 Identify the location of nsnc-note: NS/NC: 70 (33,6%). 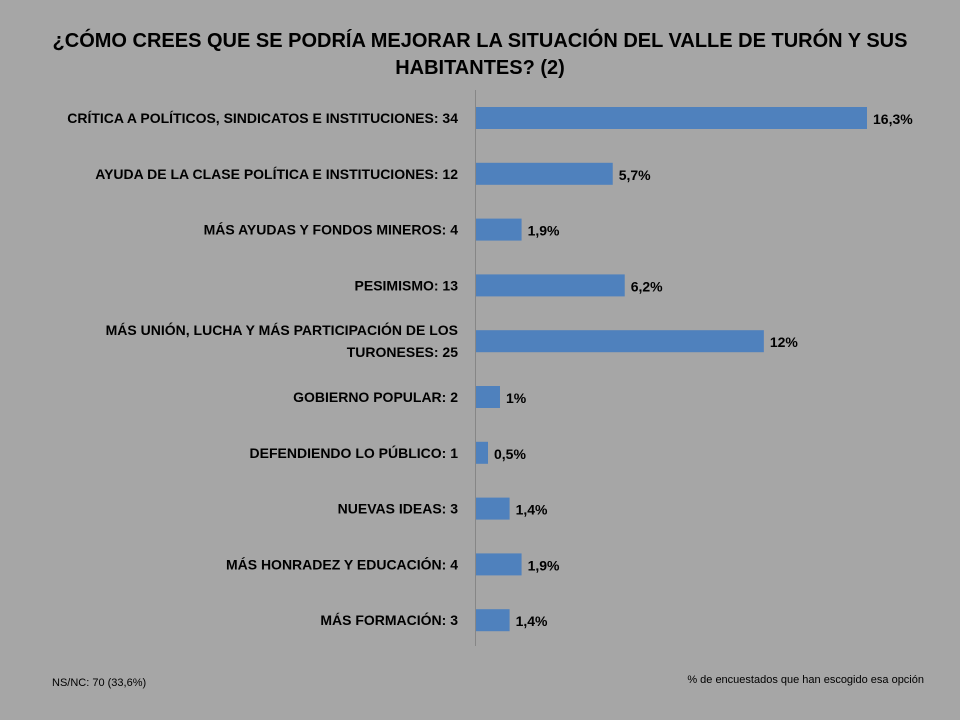
(99, 683).